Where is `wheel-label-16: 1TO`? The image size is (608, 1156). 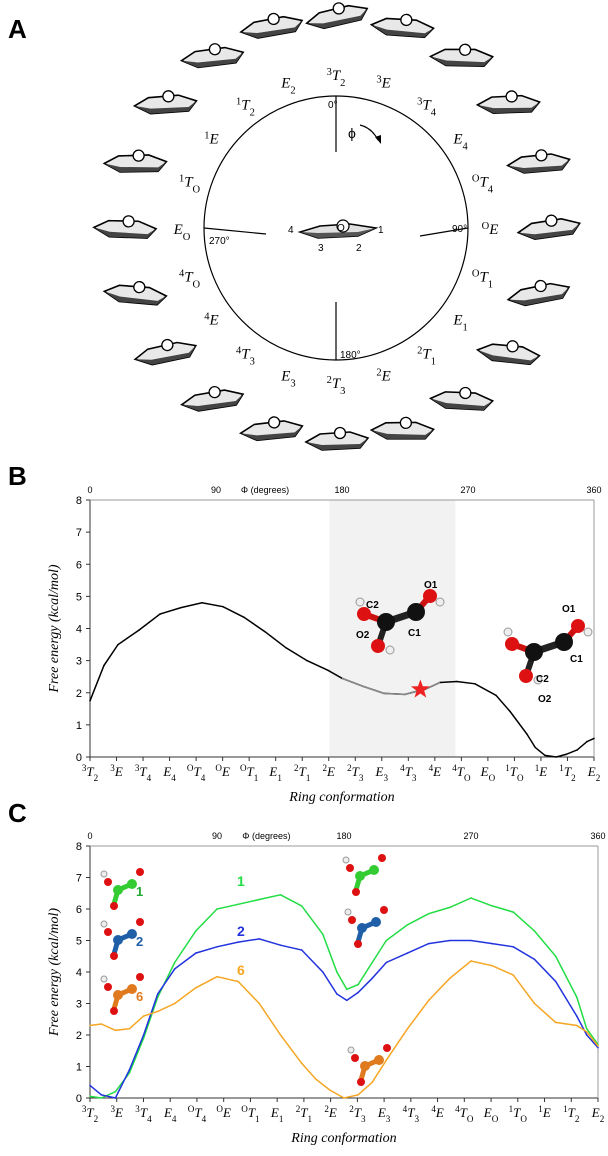 wheel-label-16: 1TO is located at coordinates (190, 184).